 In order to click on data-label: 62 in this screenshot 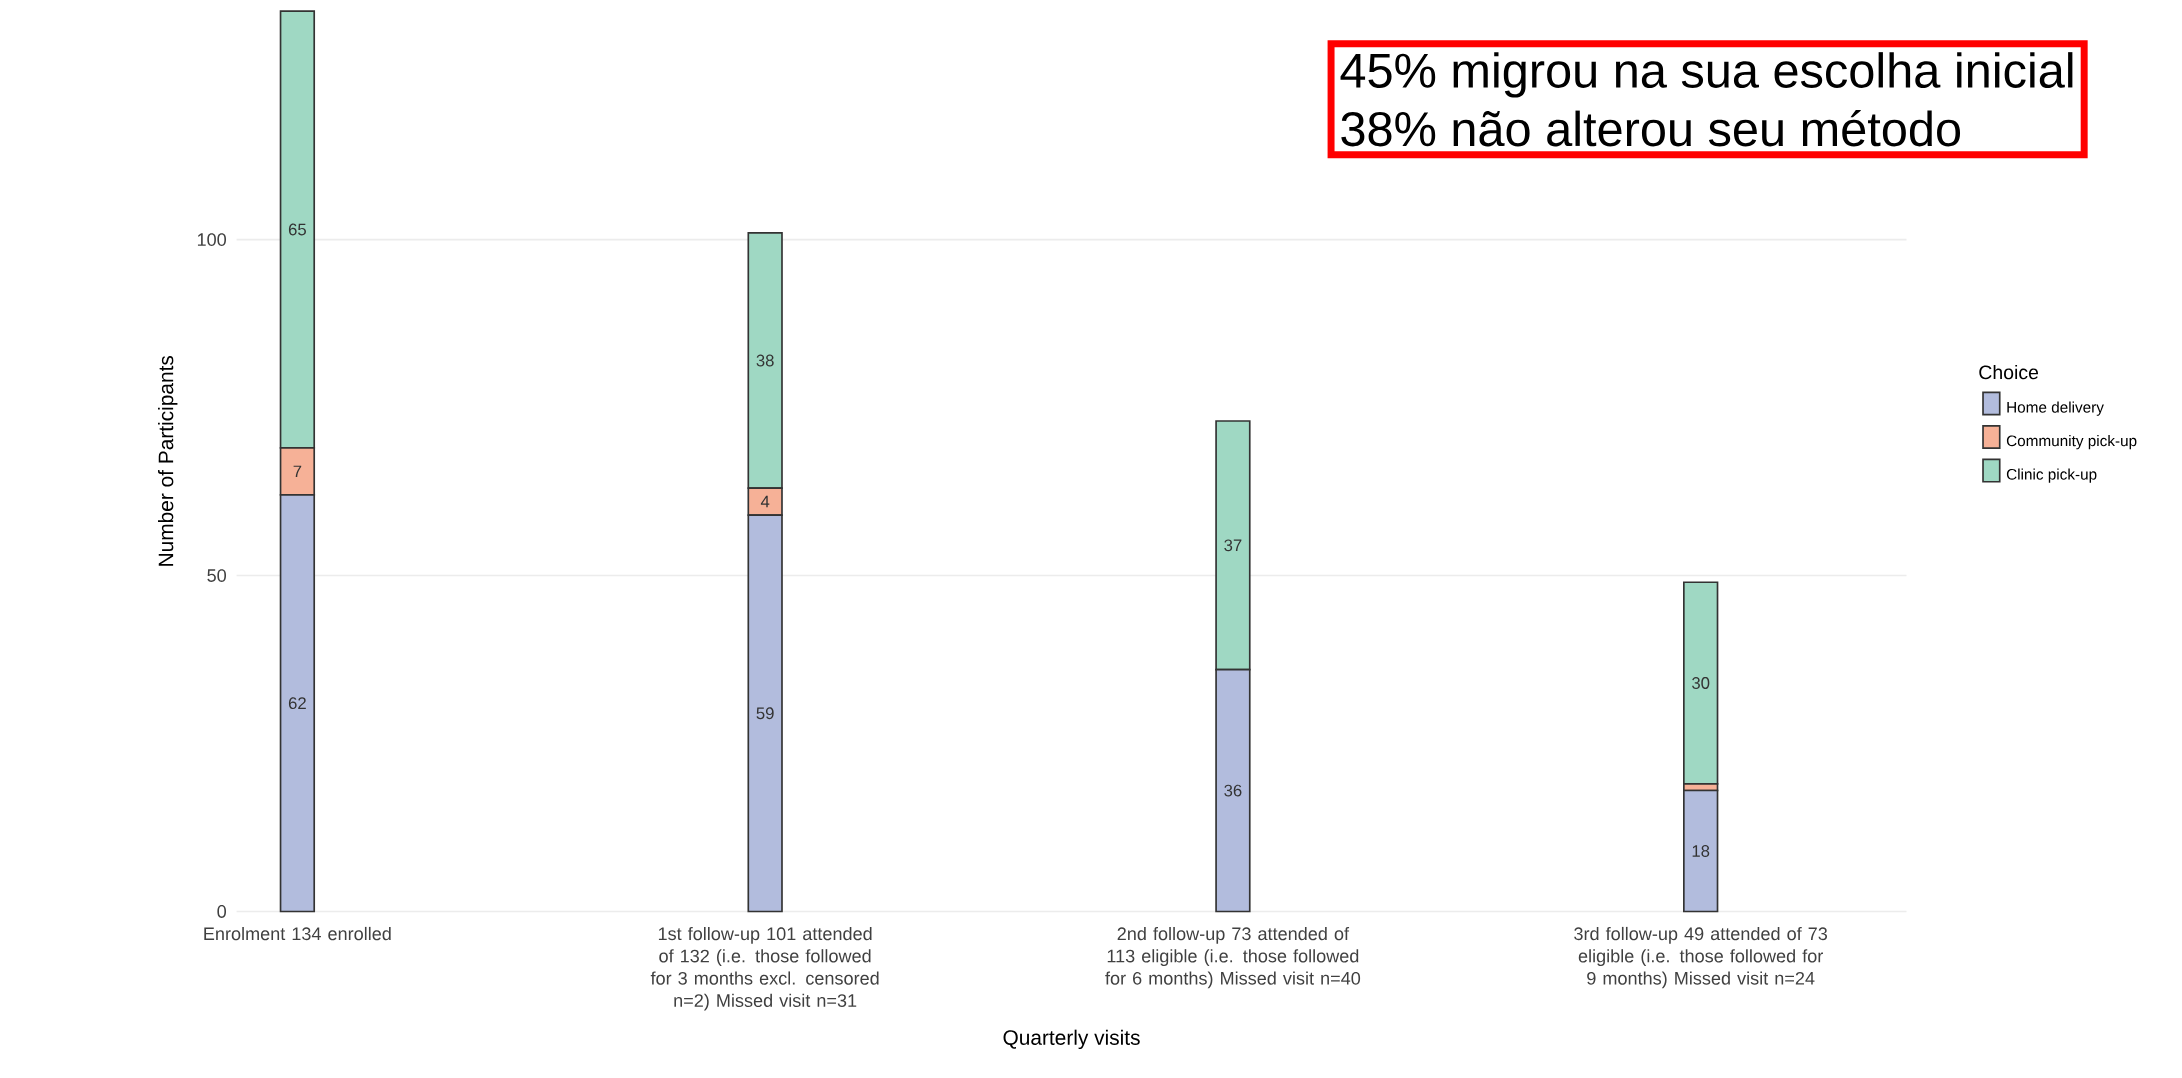, I will do `click(297, 703)`.